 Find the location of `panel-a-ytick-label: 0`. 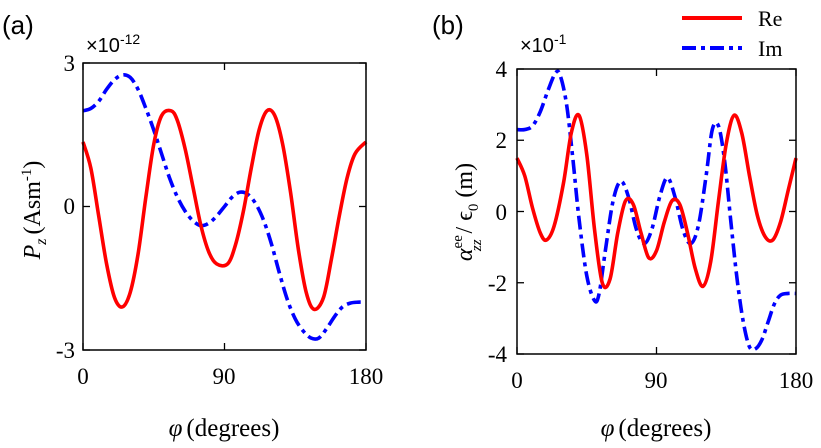

panel-a-ytick-label: 0 is located at coordinates (70, 206).